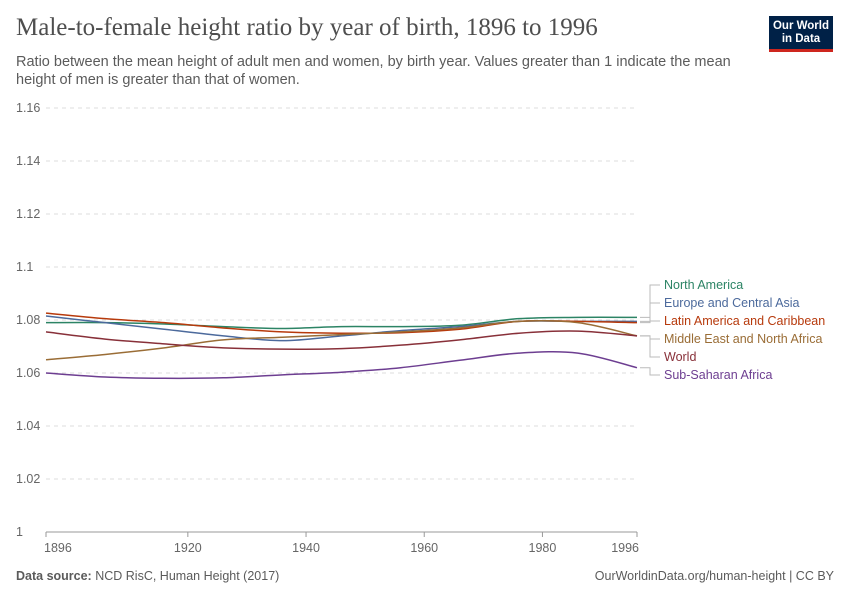  I want to click on legend-label: Europe and Central Asia, so click(732, 303).